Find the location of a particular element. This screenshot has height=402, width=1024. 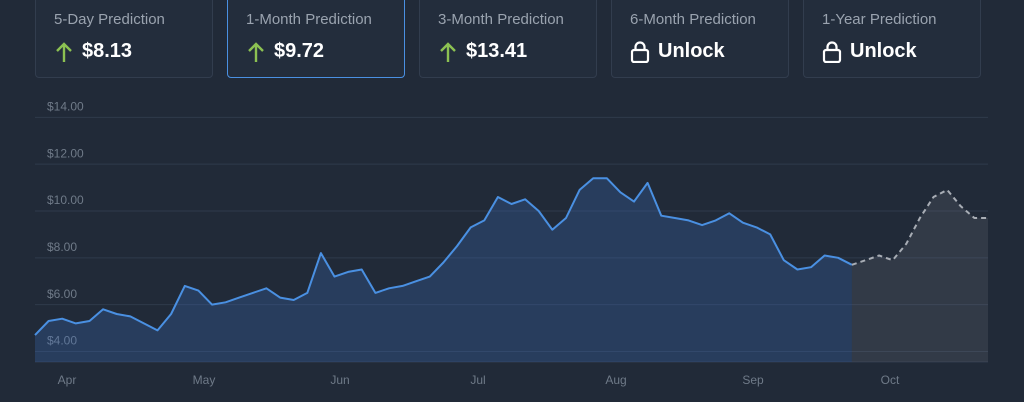

x-tick-label: Oct is located at coordinates (890, 380).